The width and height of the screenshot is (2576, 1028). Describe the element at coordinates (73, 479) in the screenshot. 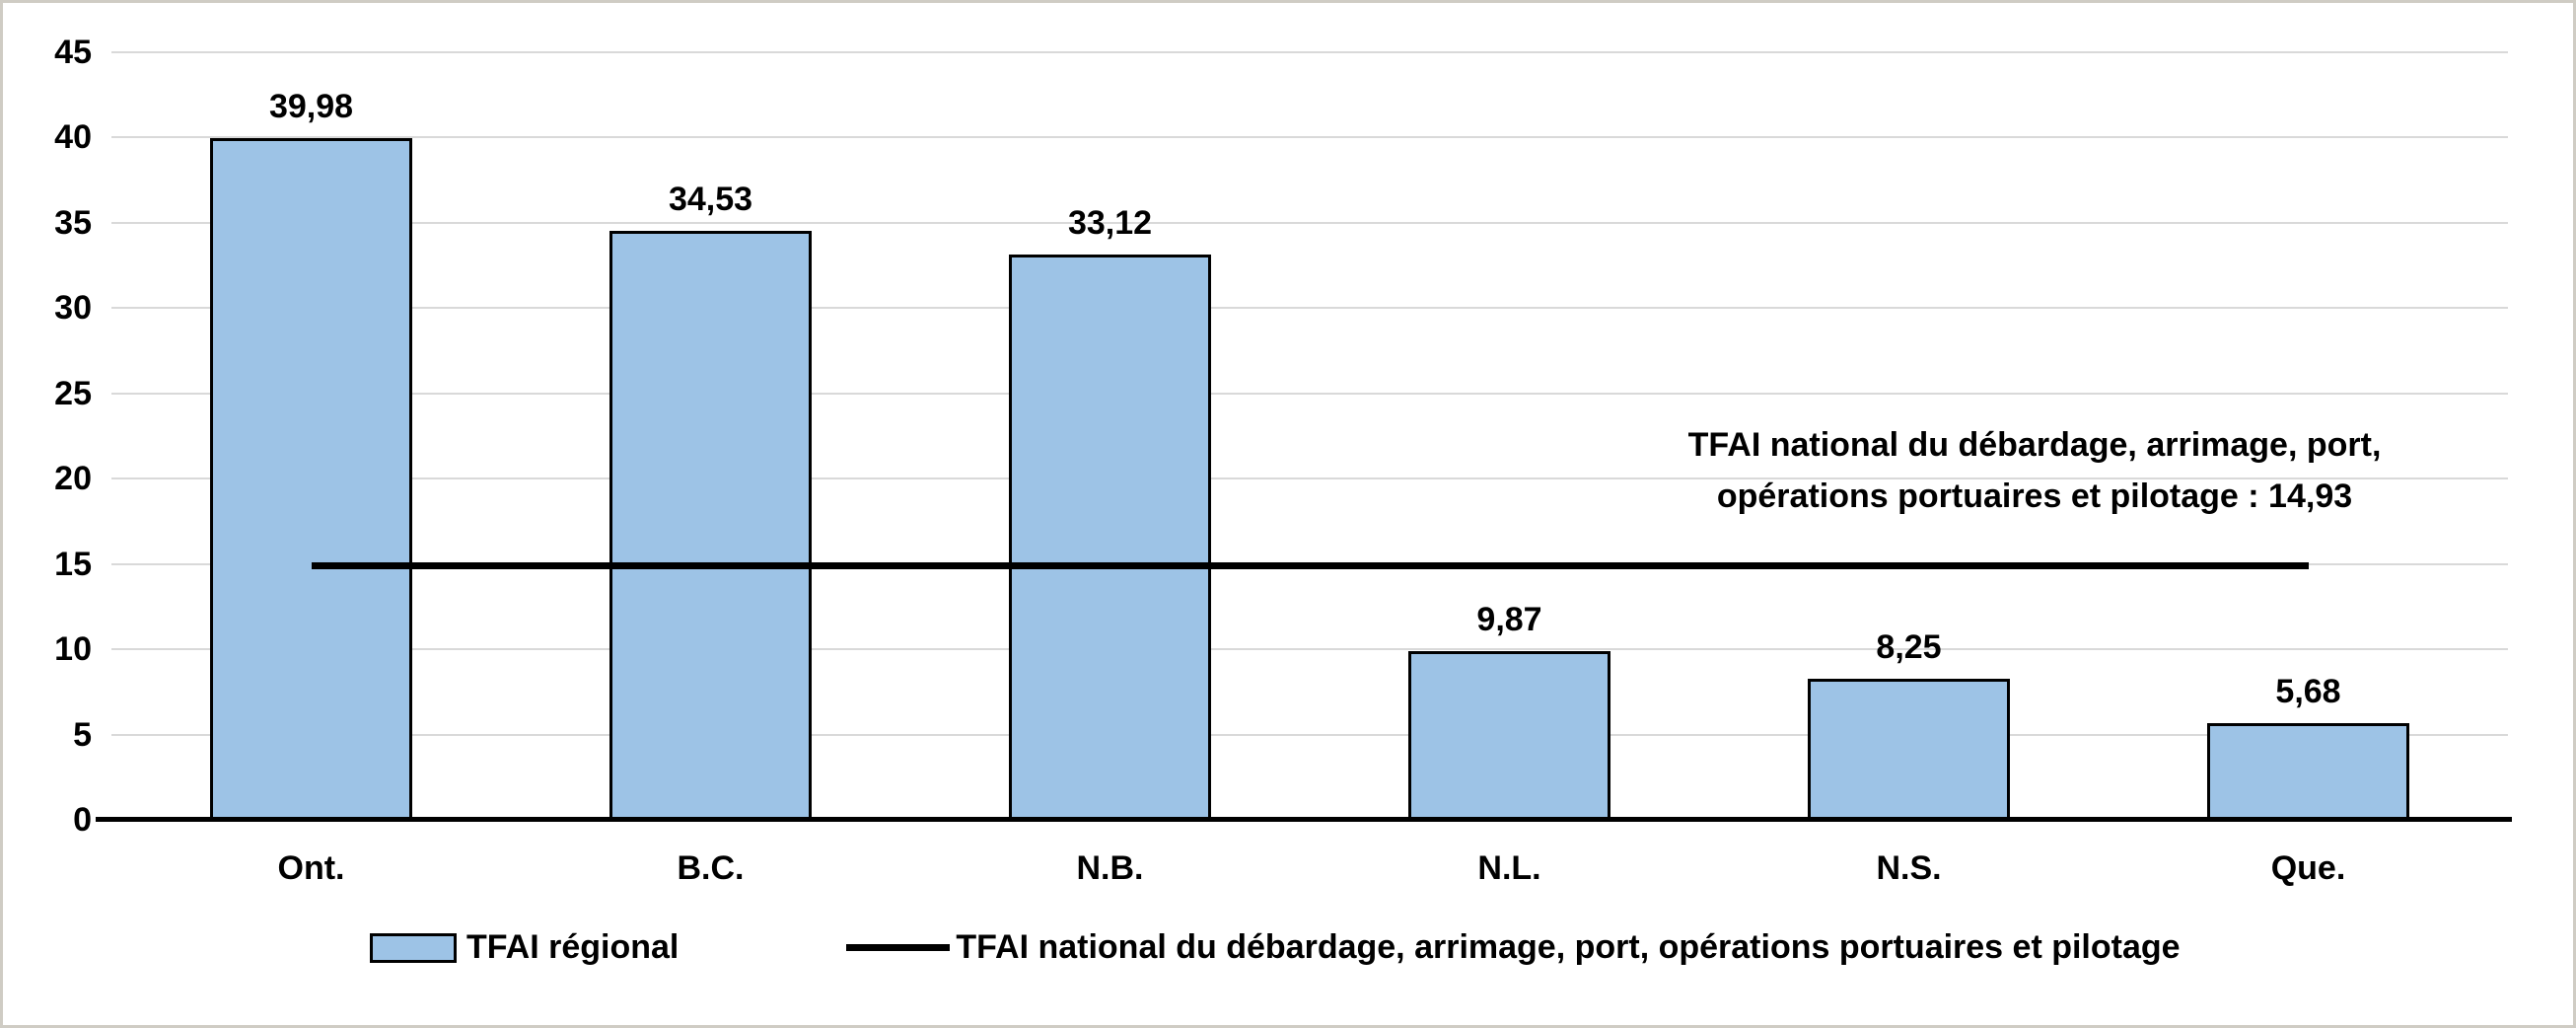

I see `y-tick-label-20: 20` at that location.